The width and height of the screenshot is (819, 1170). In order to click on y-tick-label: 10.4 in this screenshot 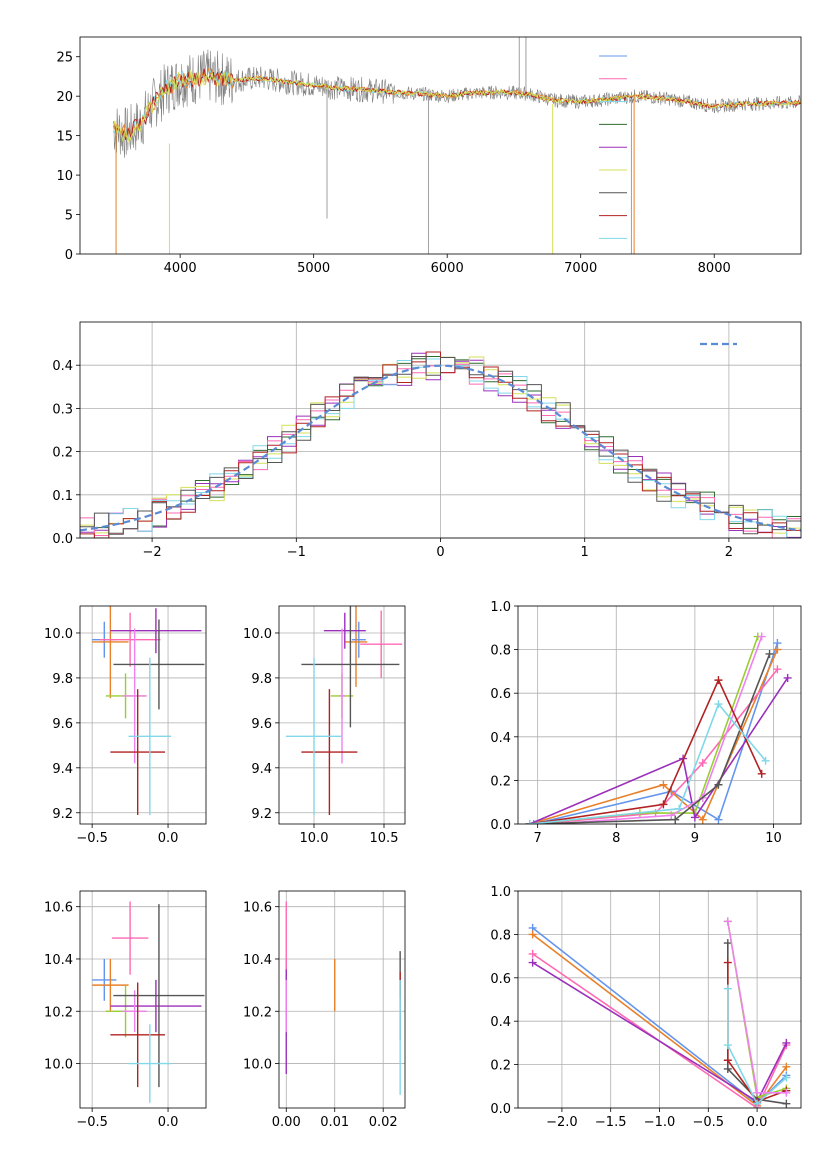, I will do `click(257, 960)`.